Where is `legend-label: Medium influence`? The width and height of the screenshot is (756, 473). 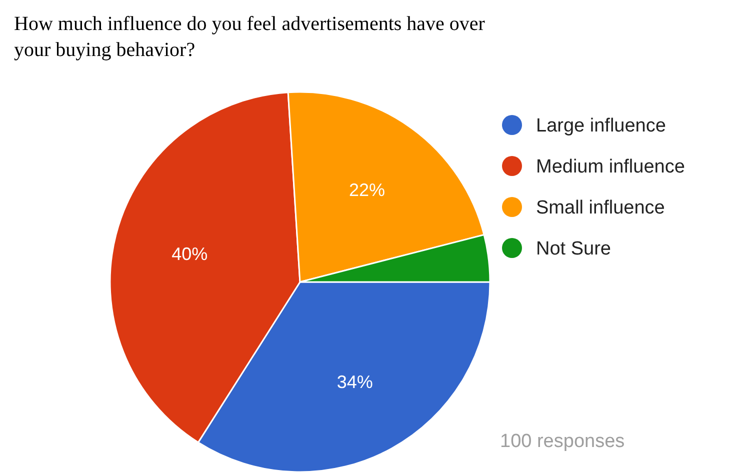 legend-label: Medium influence is located at coordinates (610, 167).